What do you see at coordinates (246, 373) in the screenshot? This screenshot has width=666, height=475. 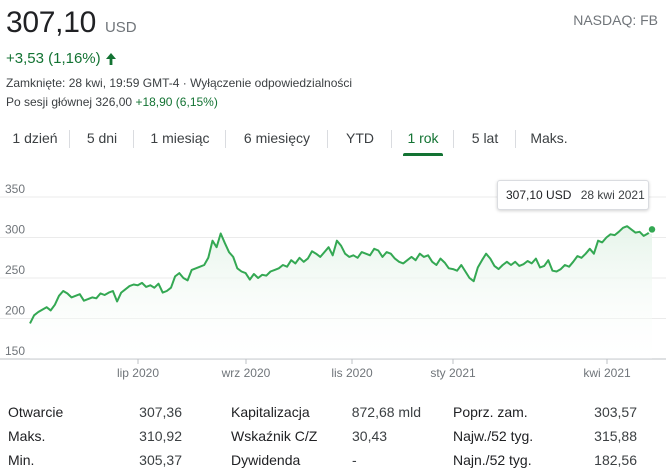 I see `x-tick-label: wrz 2020` at bounding box center [246, 373].